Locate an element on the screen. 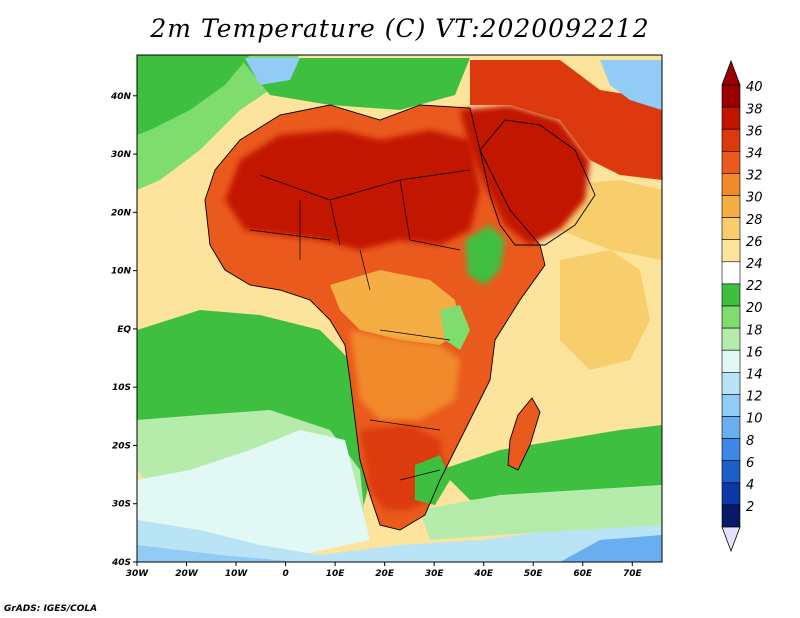 The image size is (800, 618). colorbar-label: 26 is located at coordinates (754, 242).